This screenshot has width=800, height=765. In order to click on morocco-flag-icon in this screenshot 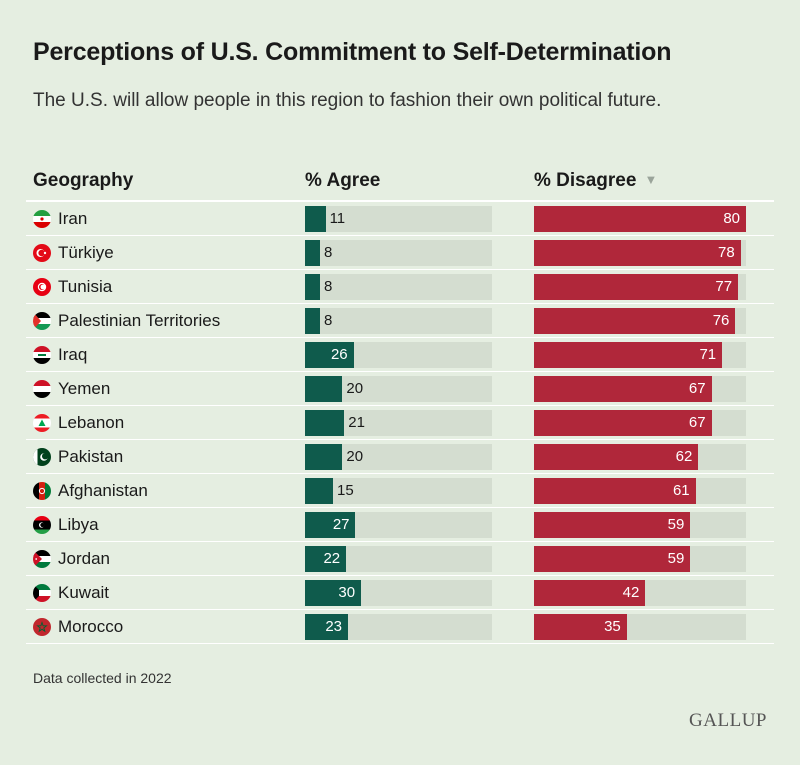, I will do `click(42, 627)`.